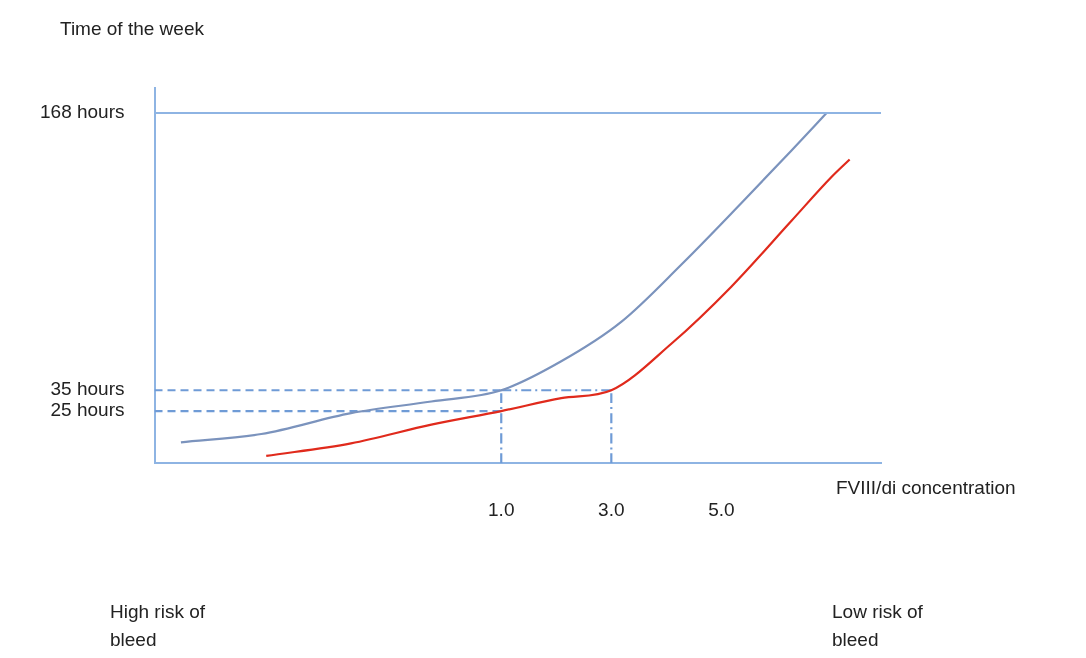  I want to click on y-tick-label: 168 hours, so click(82, 112).